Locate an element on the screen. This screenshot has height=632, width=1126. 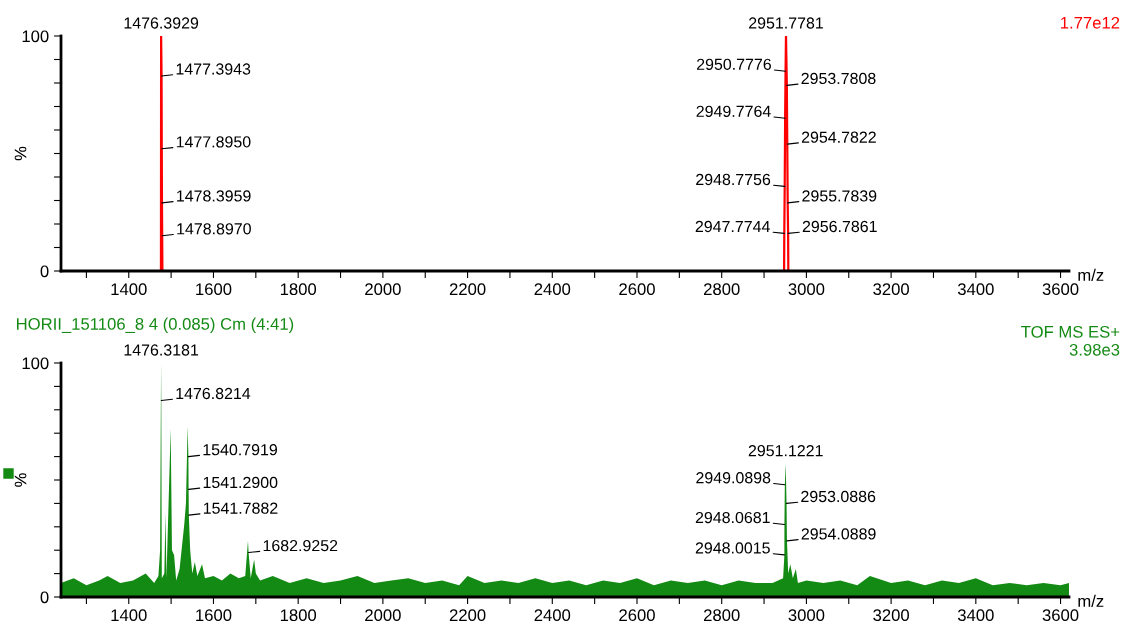
annotation: 2951.7781 is located at coordinates (786, 23).